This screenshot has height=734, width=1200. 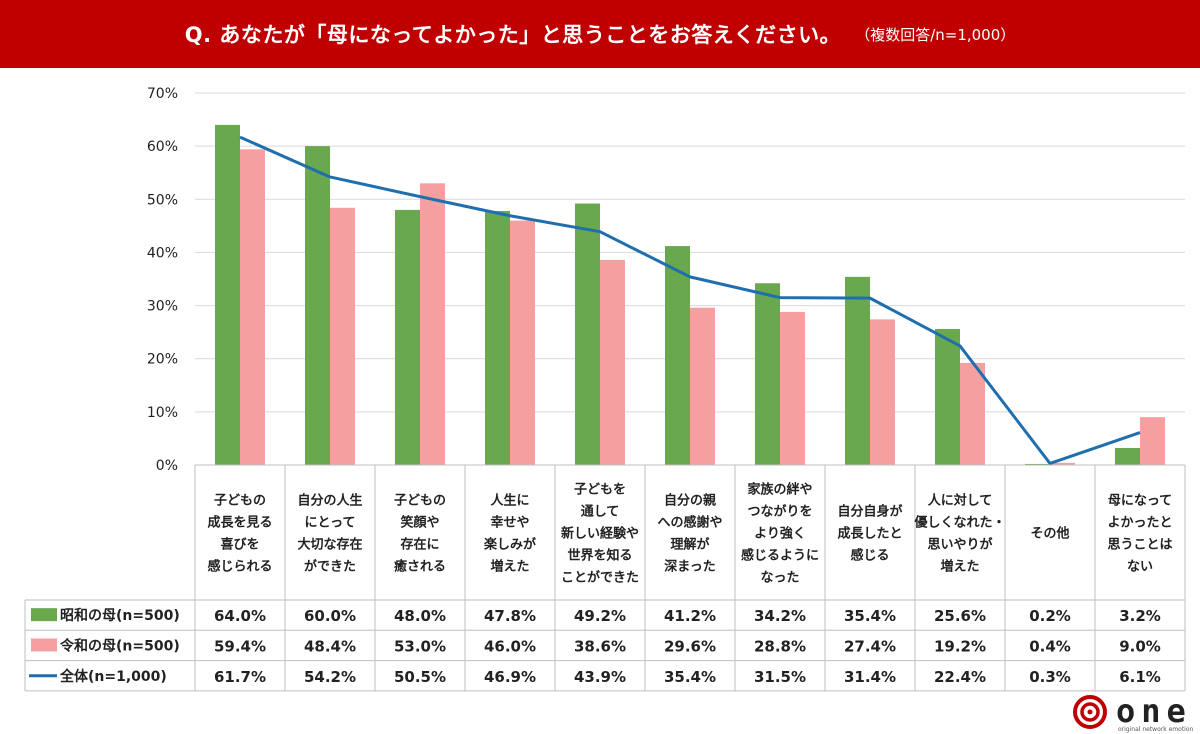 I want to click on category-label: 増えた, so click(x=959, y=567).